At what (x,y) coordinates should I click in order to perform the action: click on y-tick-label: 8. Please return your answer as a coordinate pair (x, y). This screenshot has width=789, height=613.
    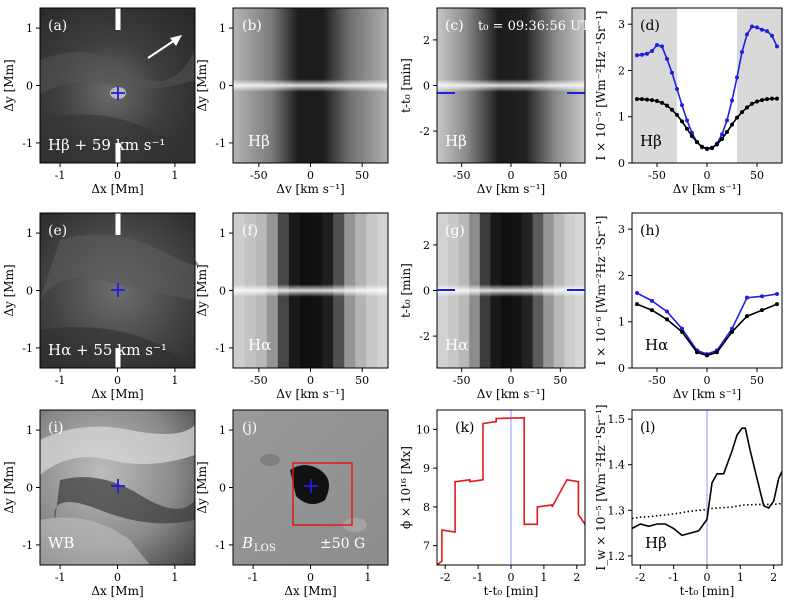
    Looking at the image, I should click on (426, 507).